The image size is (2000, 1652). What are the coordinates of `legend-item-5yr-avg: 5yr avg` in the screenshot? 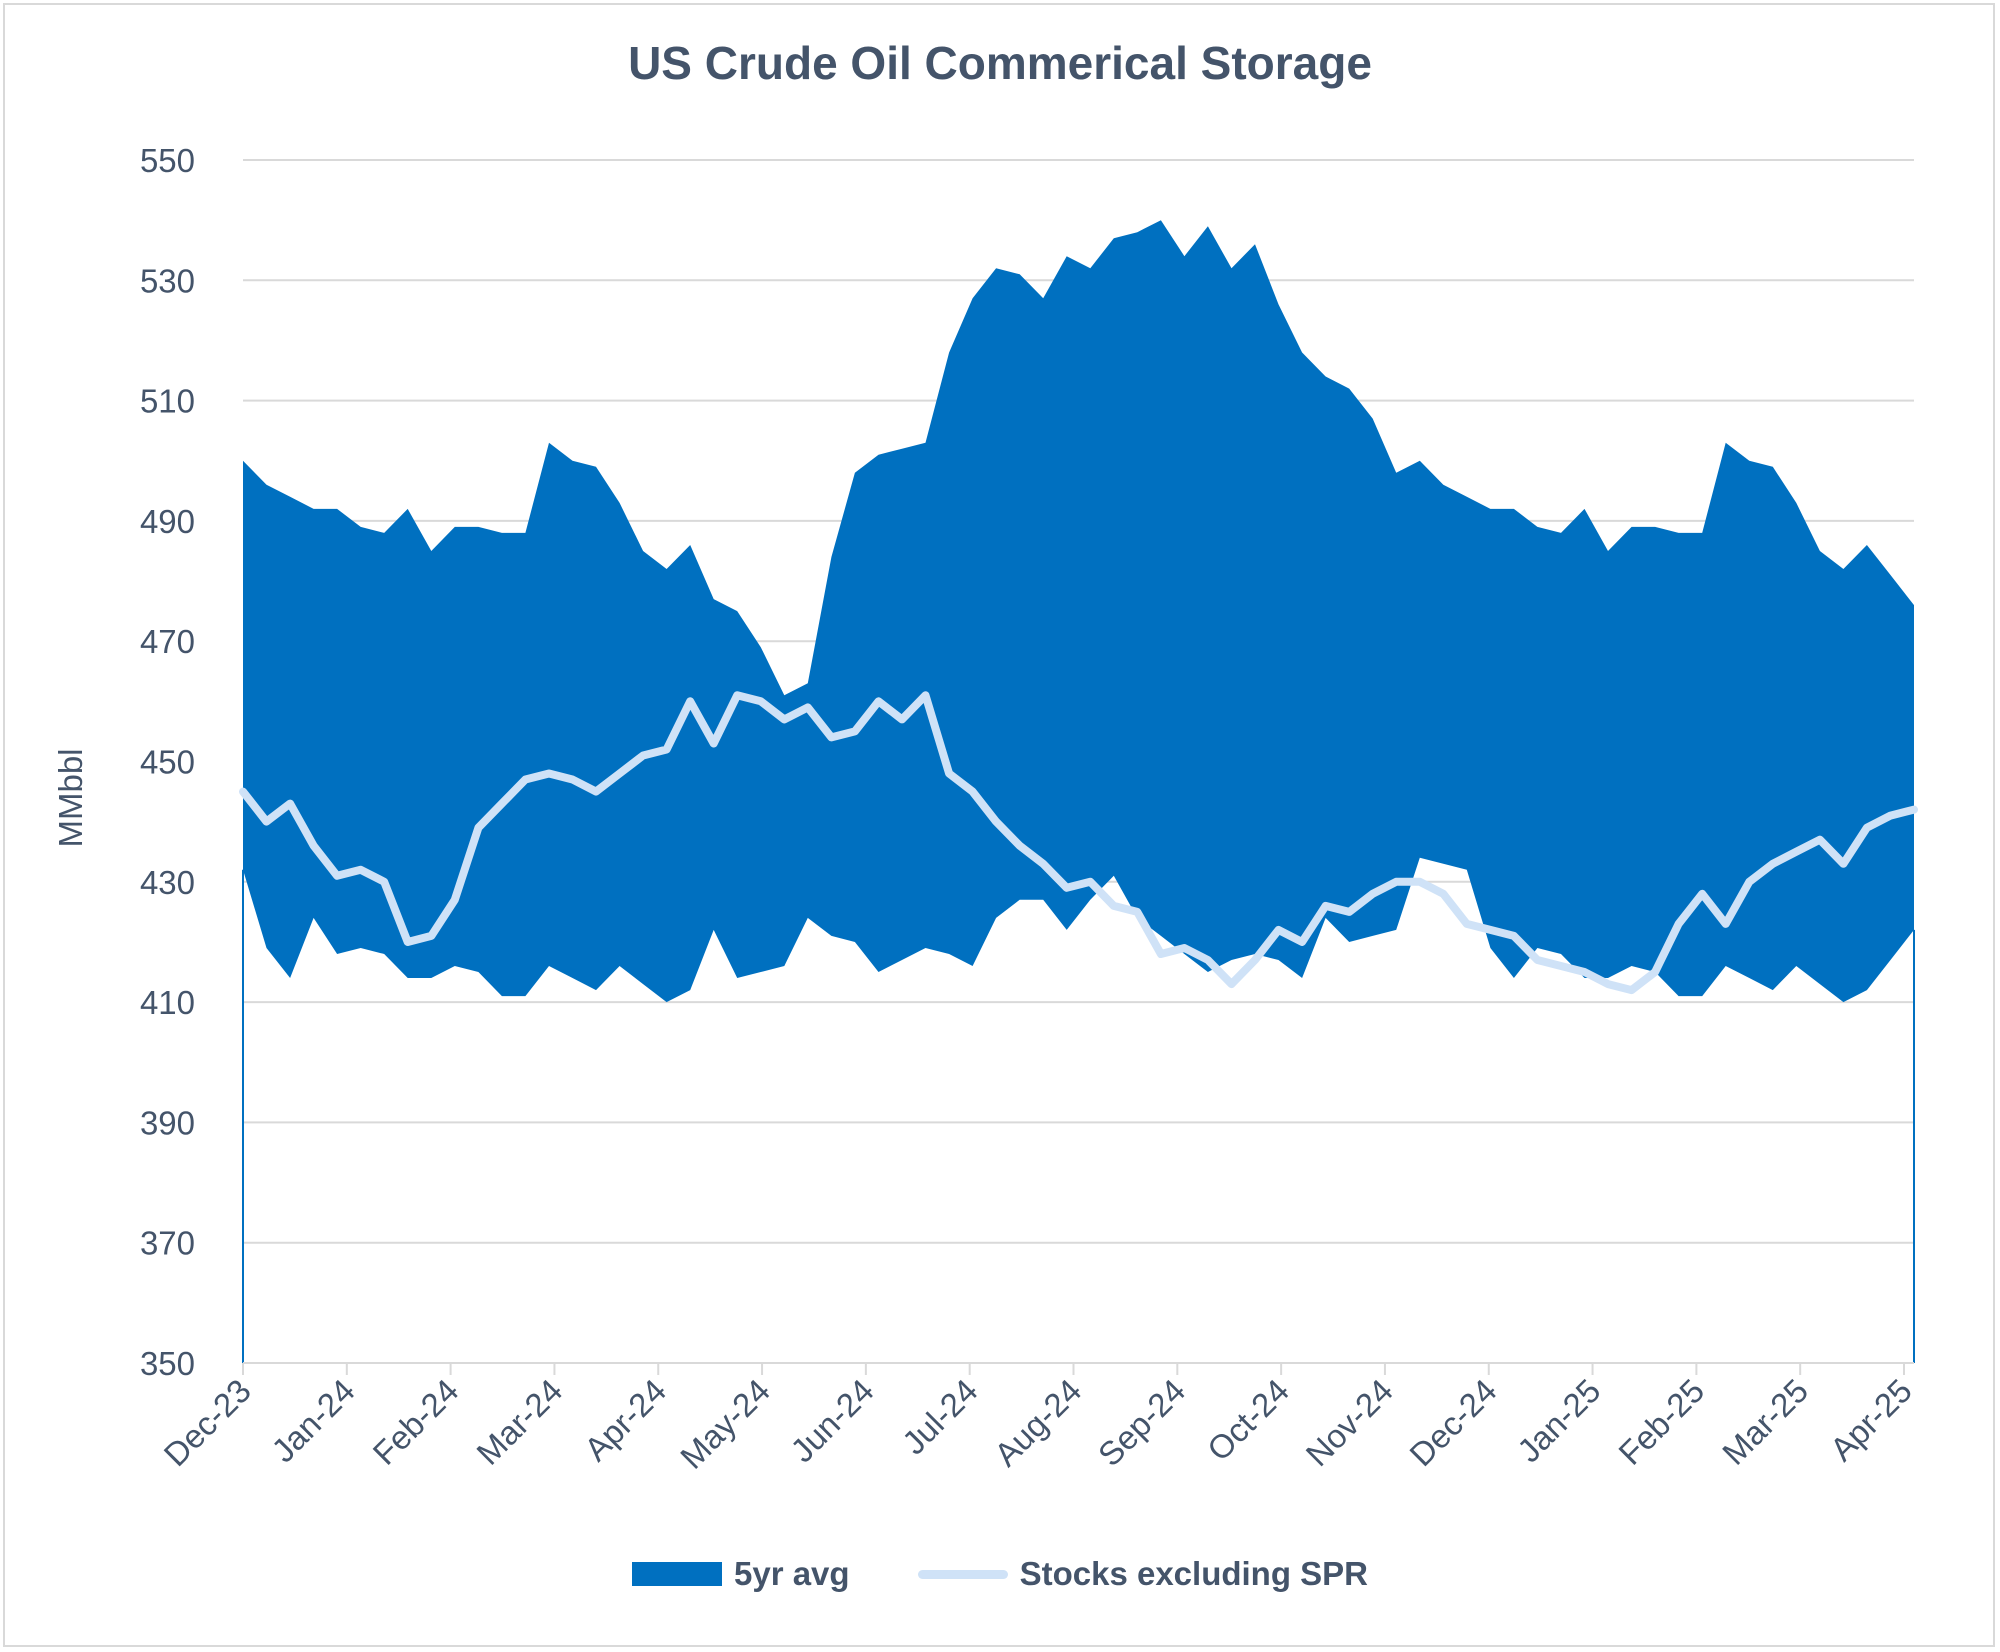 It's located at (740, 1574).